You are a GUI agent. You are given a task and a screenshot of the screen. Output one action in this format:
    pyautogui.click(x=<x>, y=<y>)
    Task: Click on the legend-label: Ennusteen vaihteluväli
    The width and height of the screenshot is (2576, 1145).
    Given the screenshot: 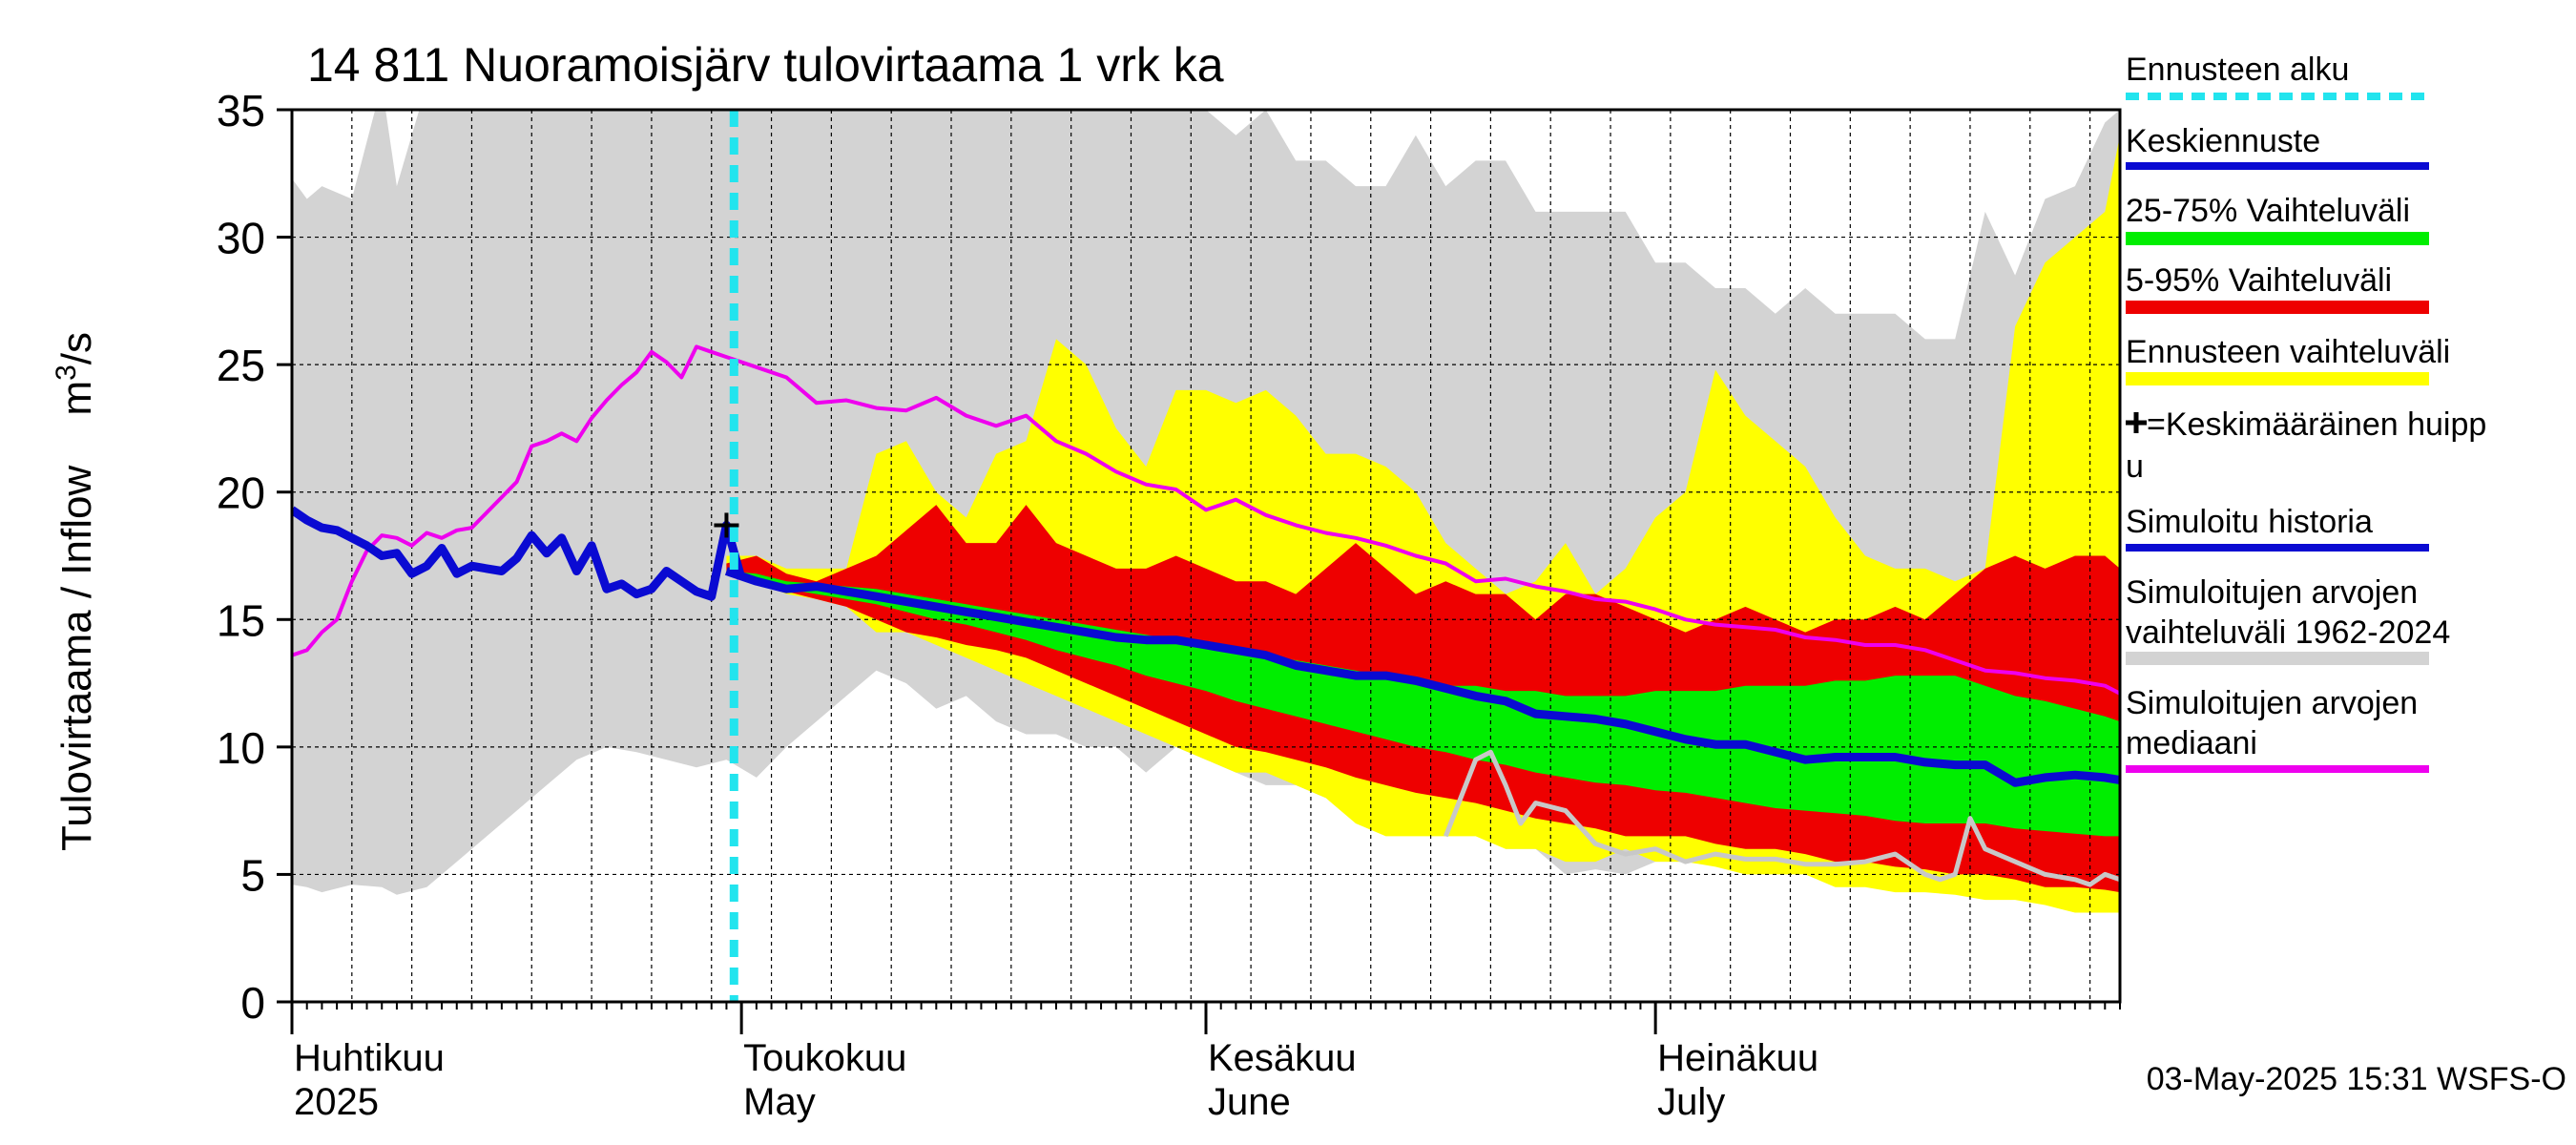 What is the action you would take?
    pyautogui.click(x=2288, y=352)
    